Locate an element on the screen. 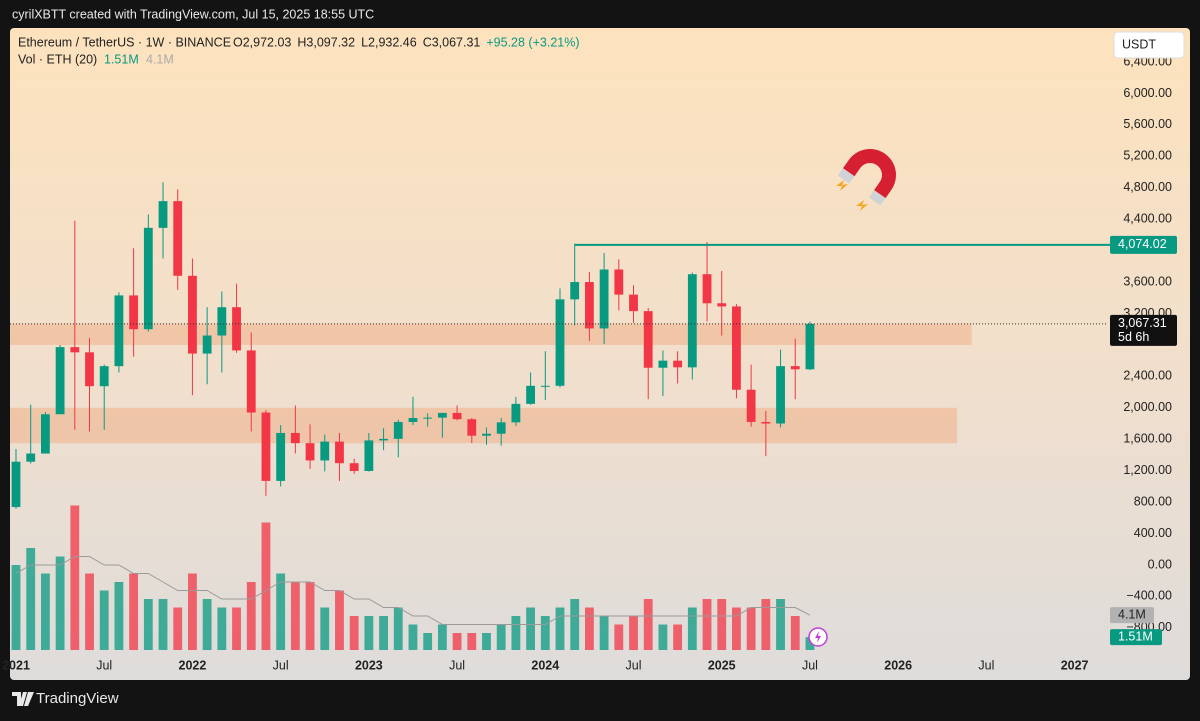 The image size is (1200, 721). resistance-label-box is located at coordinates (1143, 244).